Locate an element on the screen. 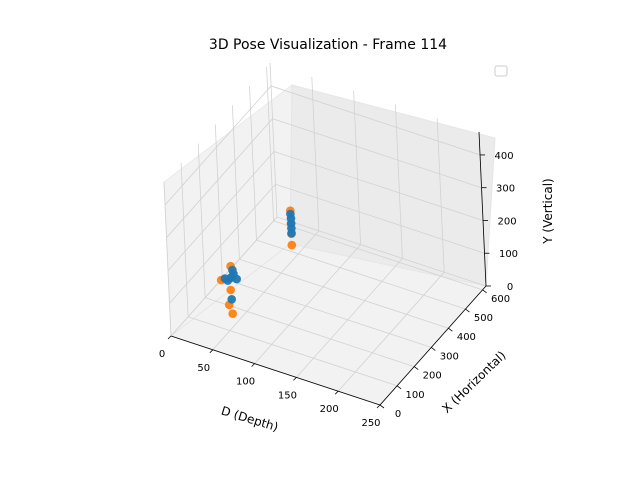 The width and height of the screenshot is (640, 480). x-tick-label: 0 is located at coordinates (398, 414).